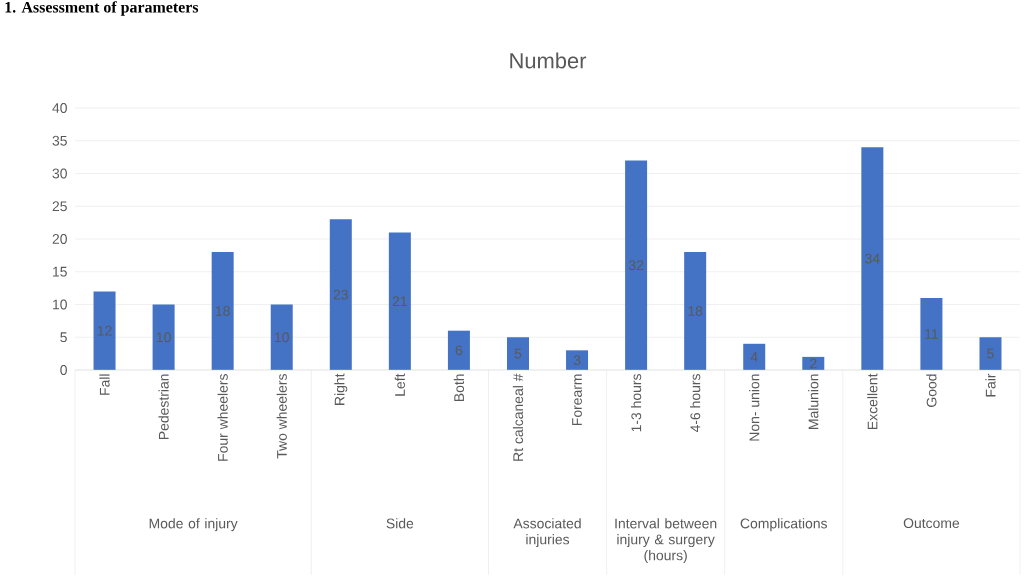  I want to click on text: Complications, so click(784, 525).